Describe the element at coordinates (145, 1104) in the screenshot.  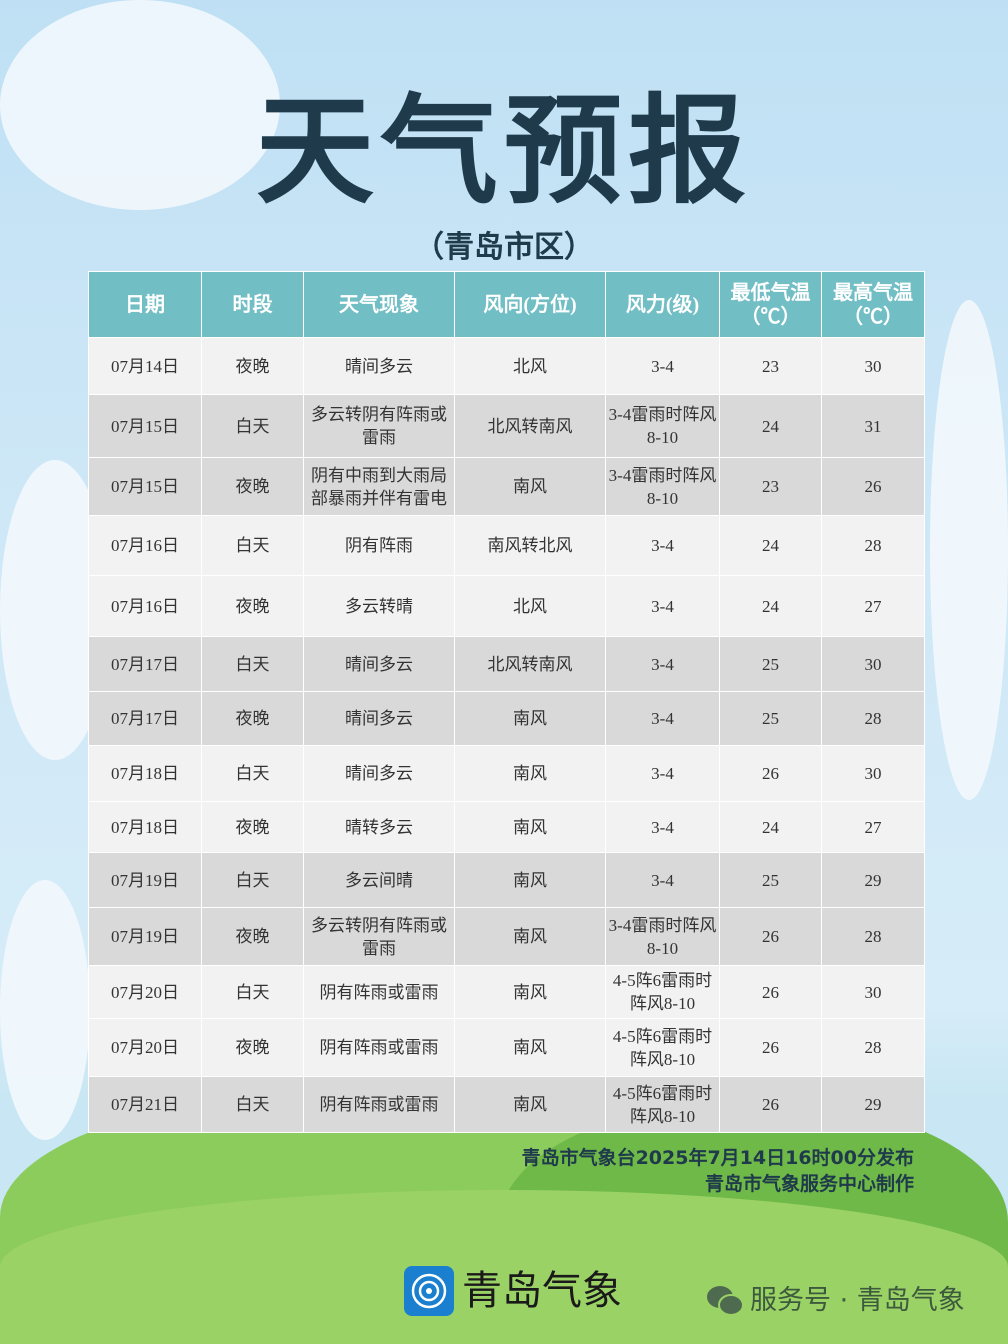
I see `table-cell: 07月21日` at that location.